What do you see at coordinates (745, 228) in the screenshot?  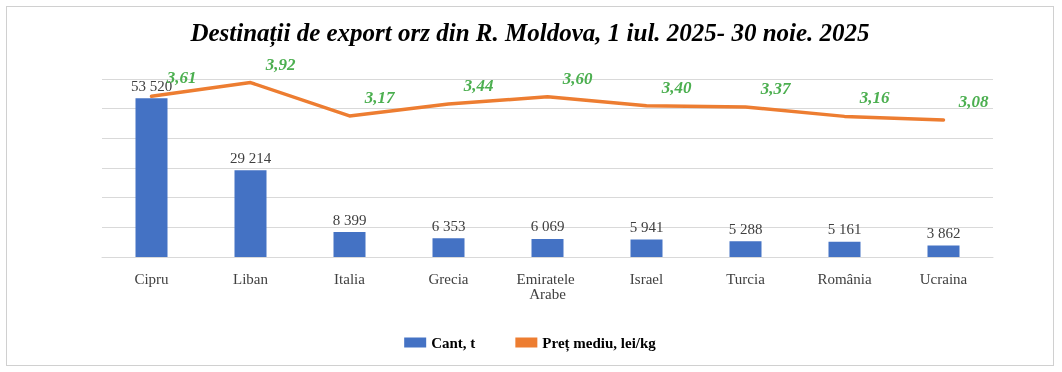 I see `data-label: 5 288` at bounding box center [745, 228].